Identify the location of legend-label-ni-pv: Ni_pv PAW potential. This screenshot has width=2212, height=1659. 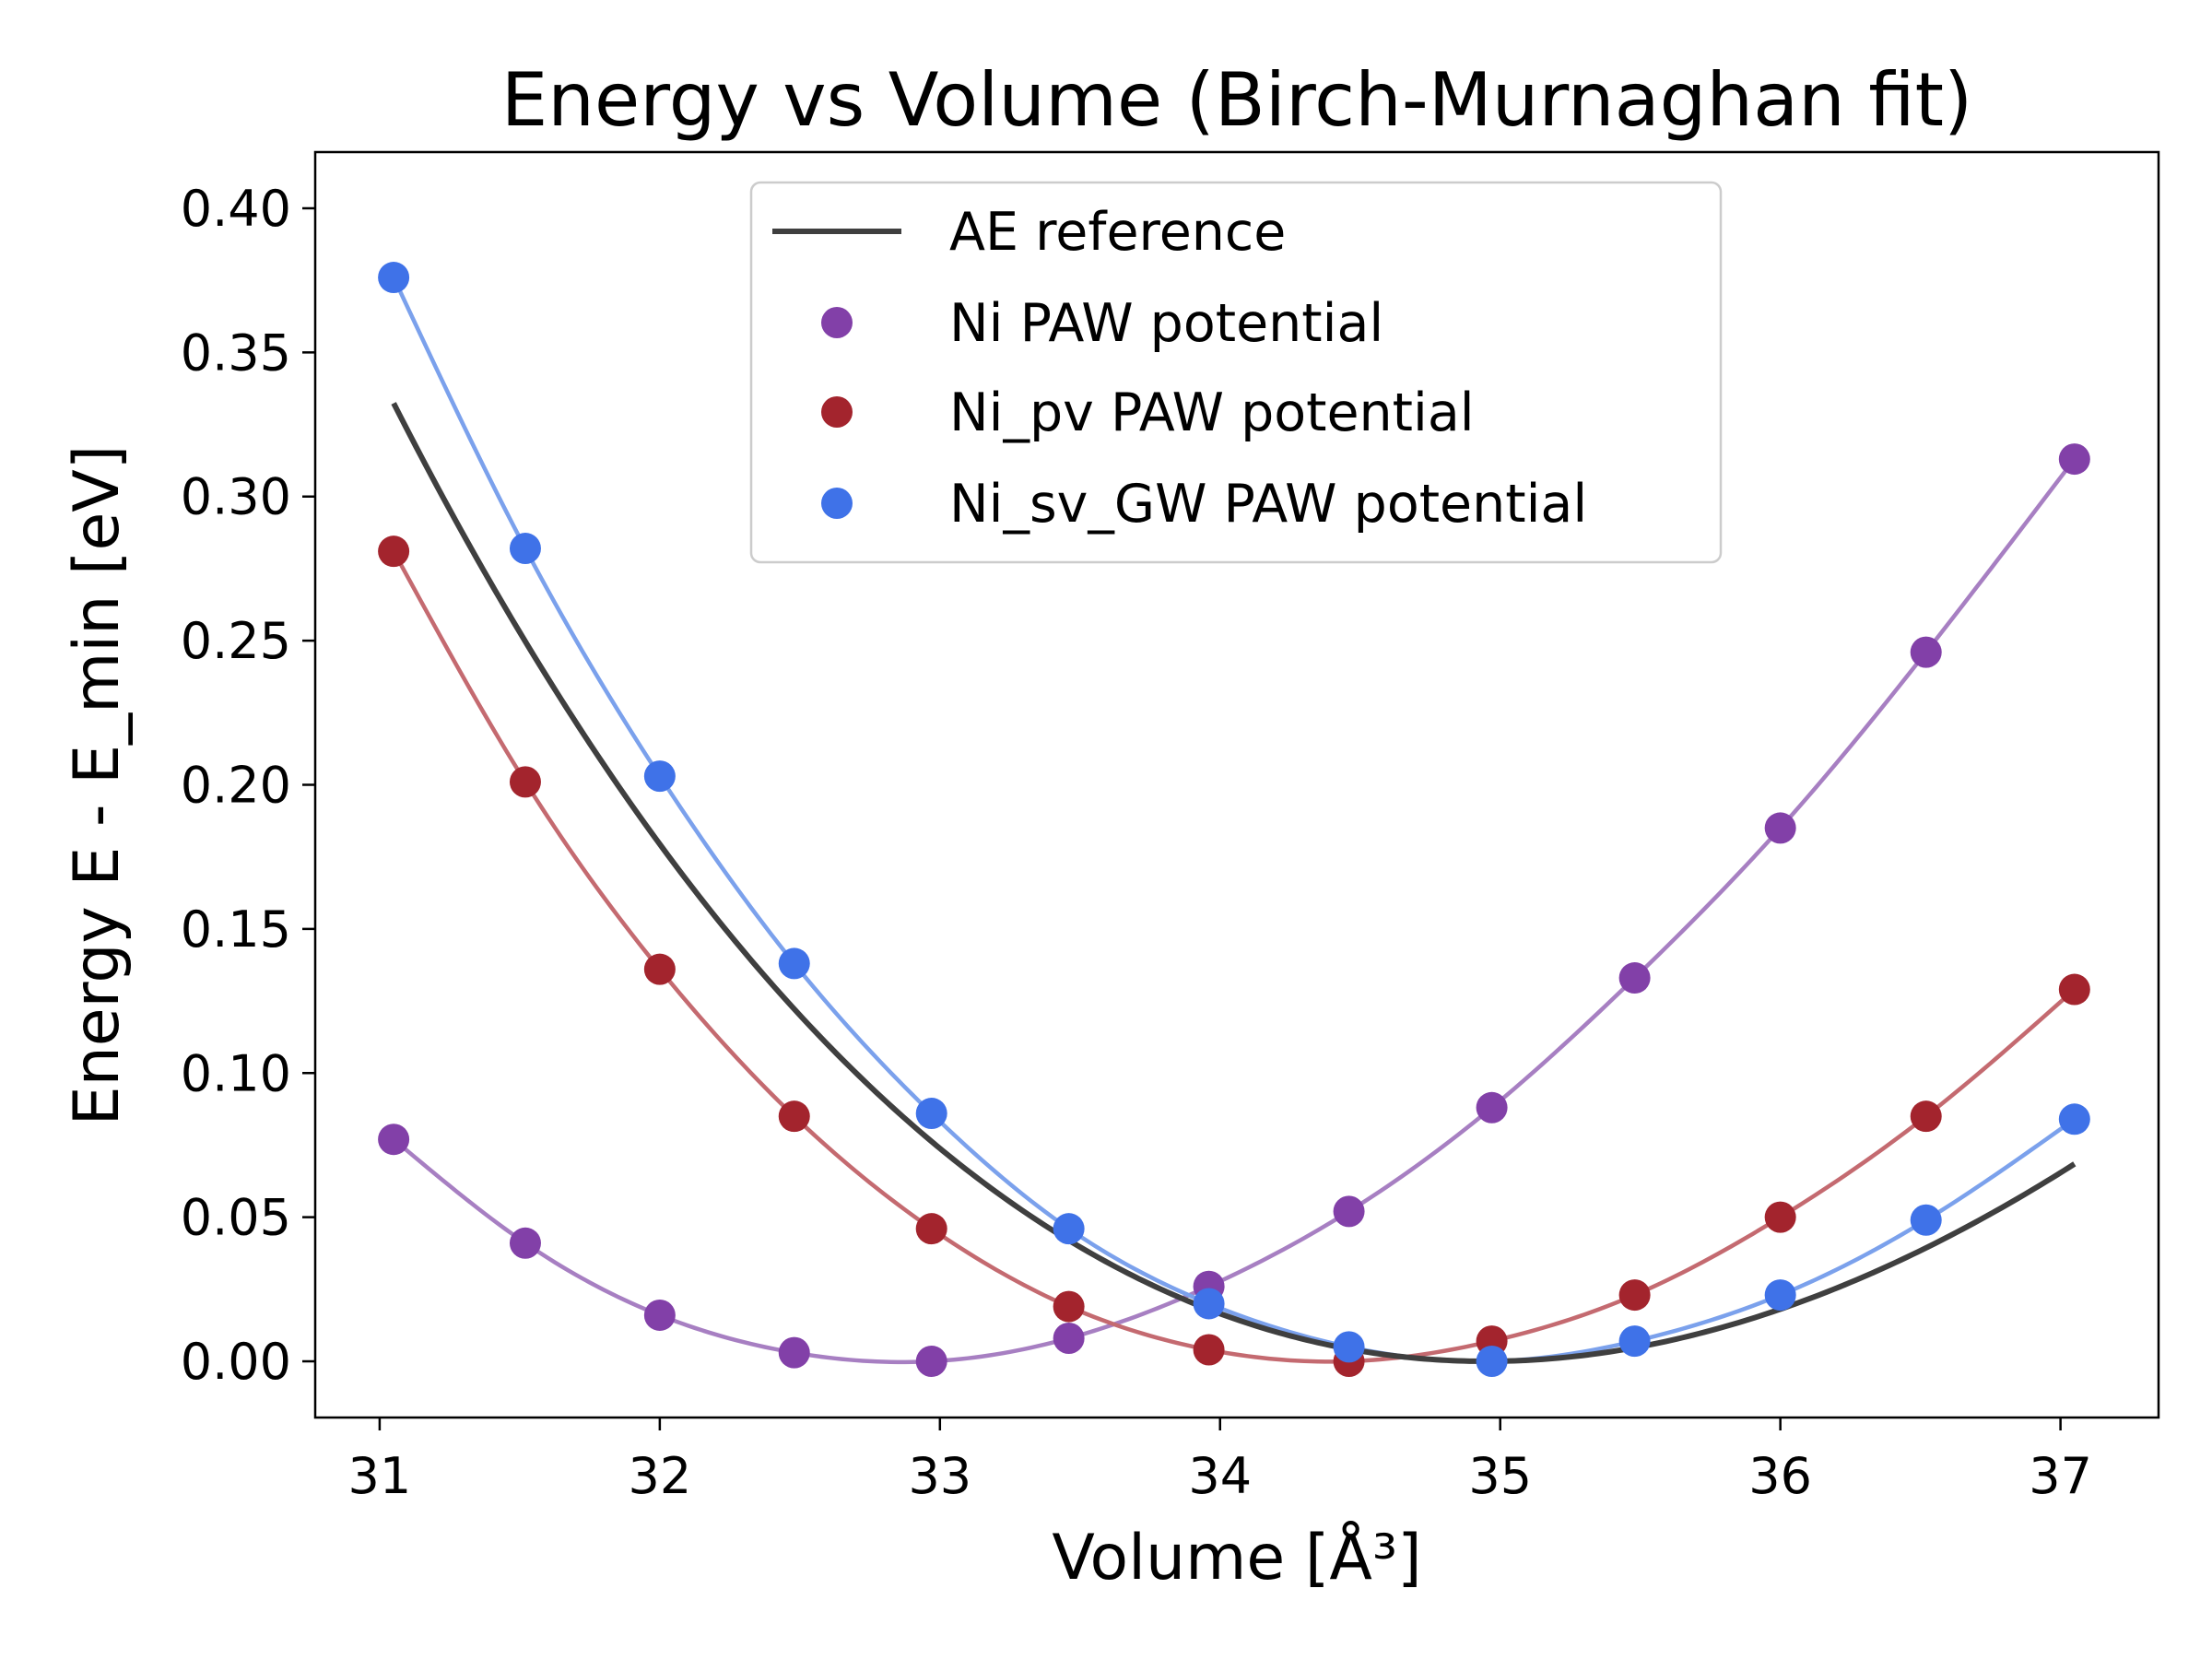
(1212, 412).